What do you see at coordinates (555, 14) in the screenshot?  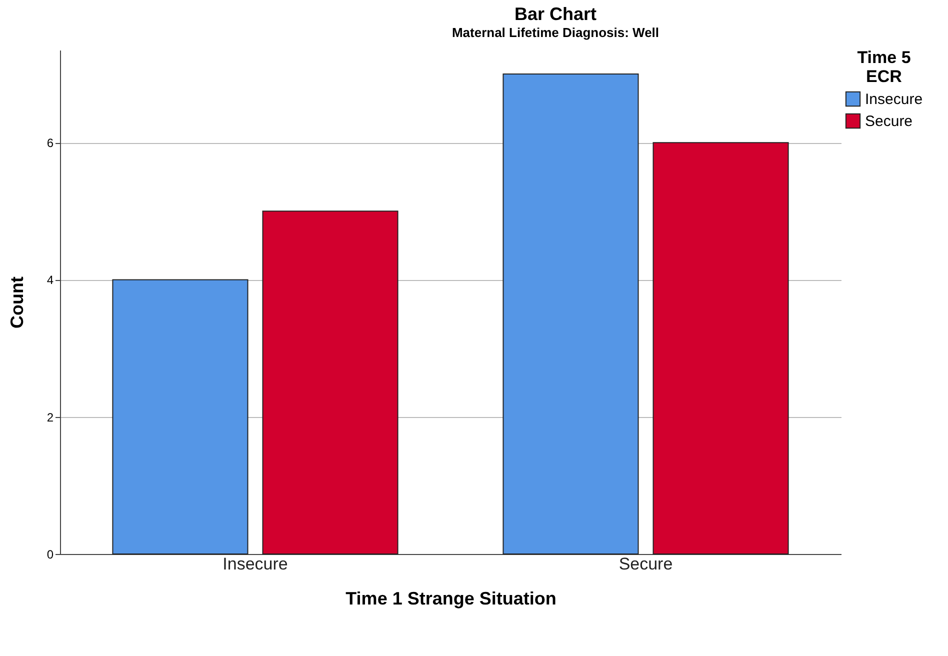 I see `chart-title: Bar Chart` at bounding box center [555, 14].